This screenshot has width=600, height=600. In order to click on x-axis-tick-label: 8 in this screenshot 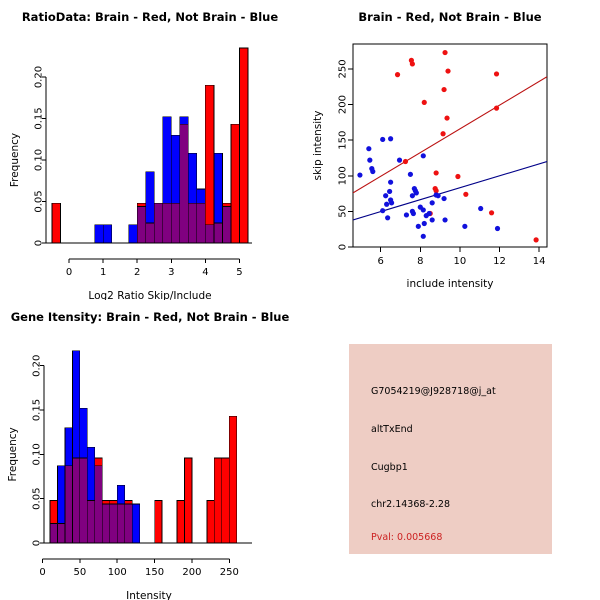, I will do `click(420, 261)`.